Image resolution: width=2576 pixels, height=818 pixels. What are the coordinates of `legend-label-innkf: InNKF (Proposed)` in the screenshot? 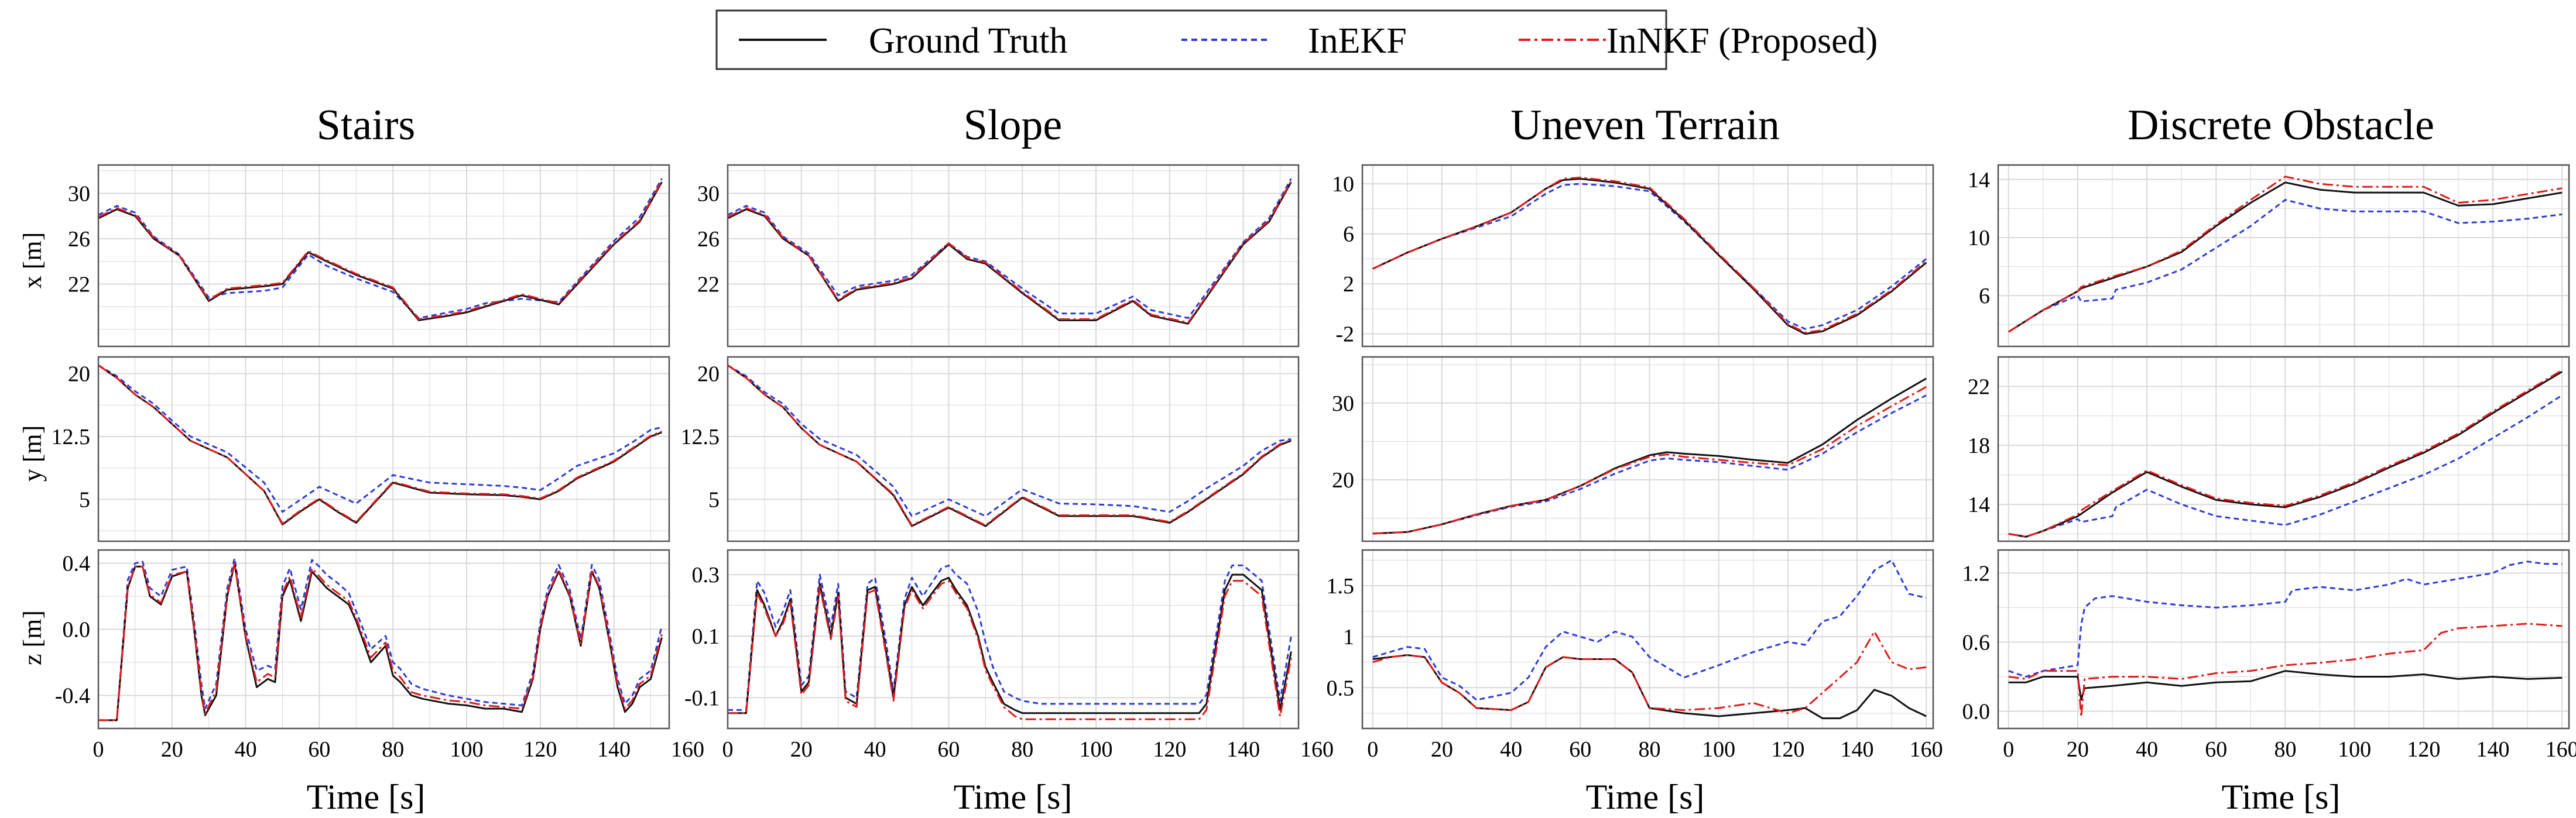 It's located at (1742, 41).